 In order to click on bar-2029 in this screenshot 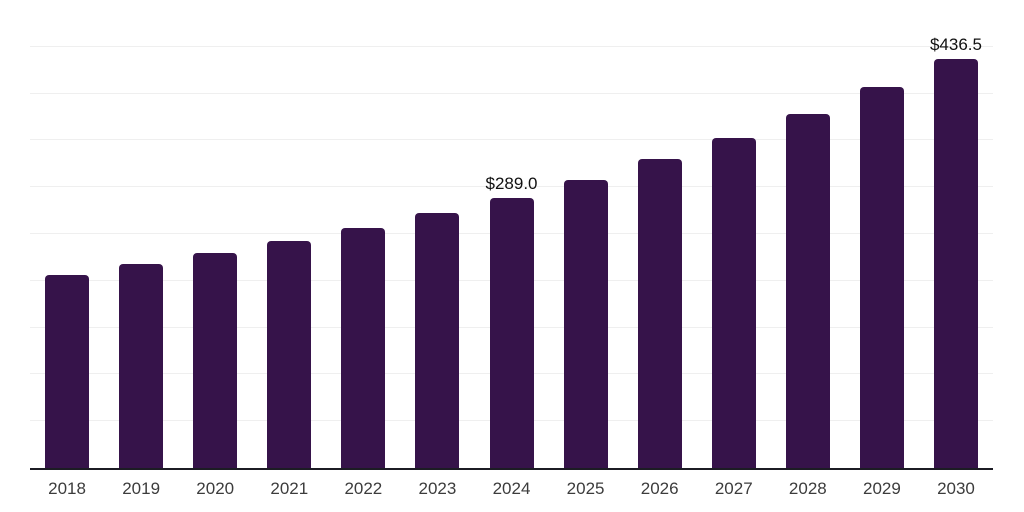, I will do `click(881, 277)`.